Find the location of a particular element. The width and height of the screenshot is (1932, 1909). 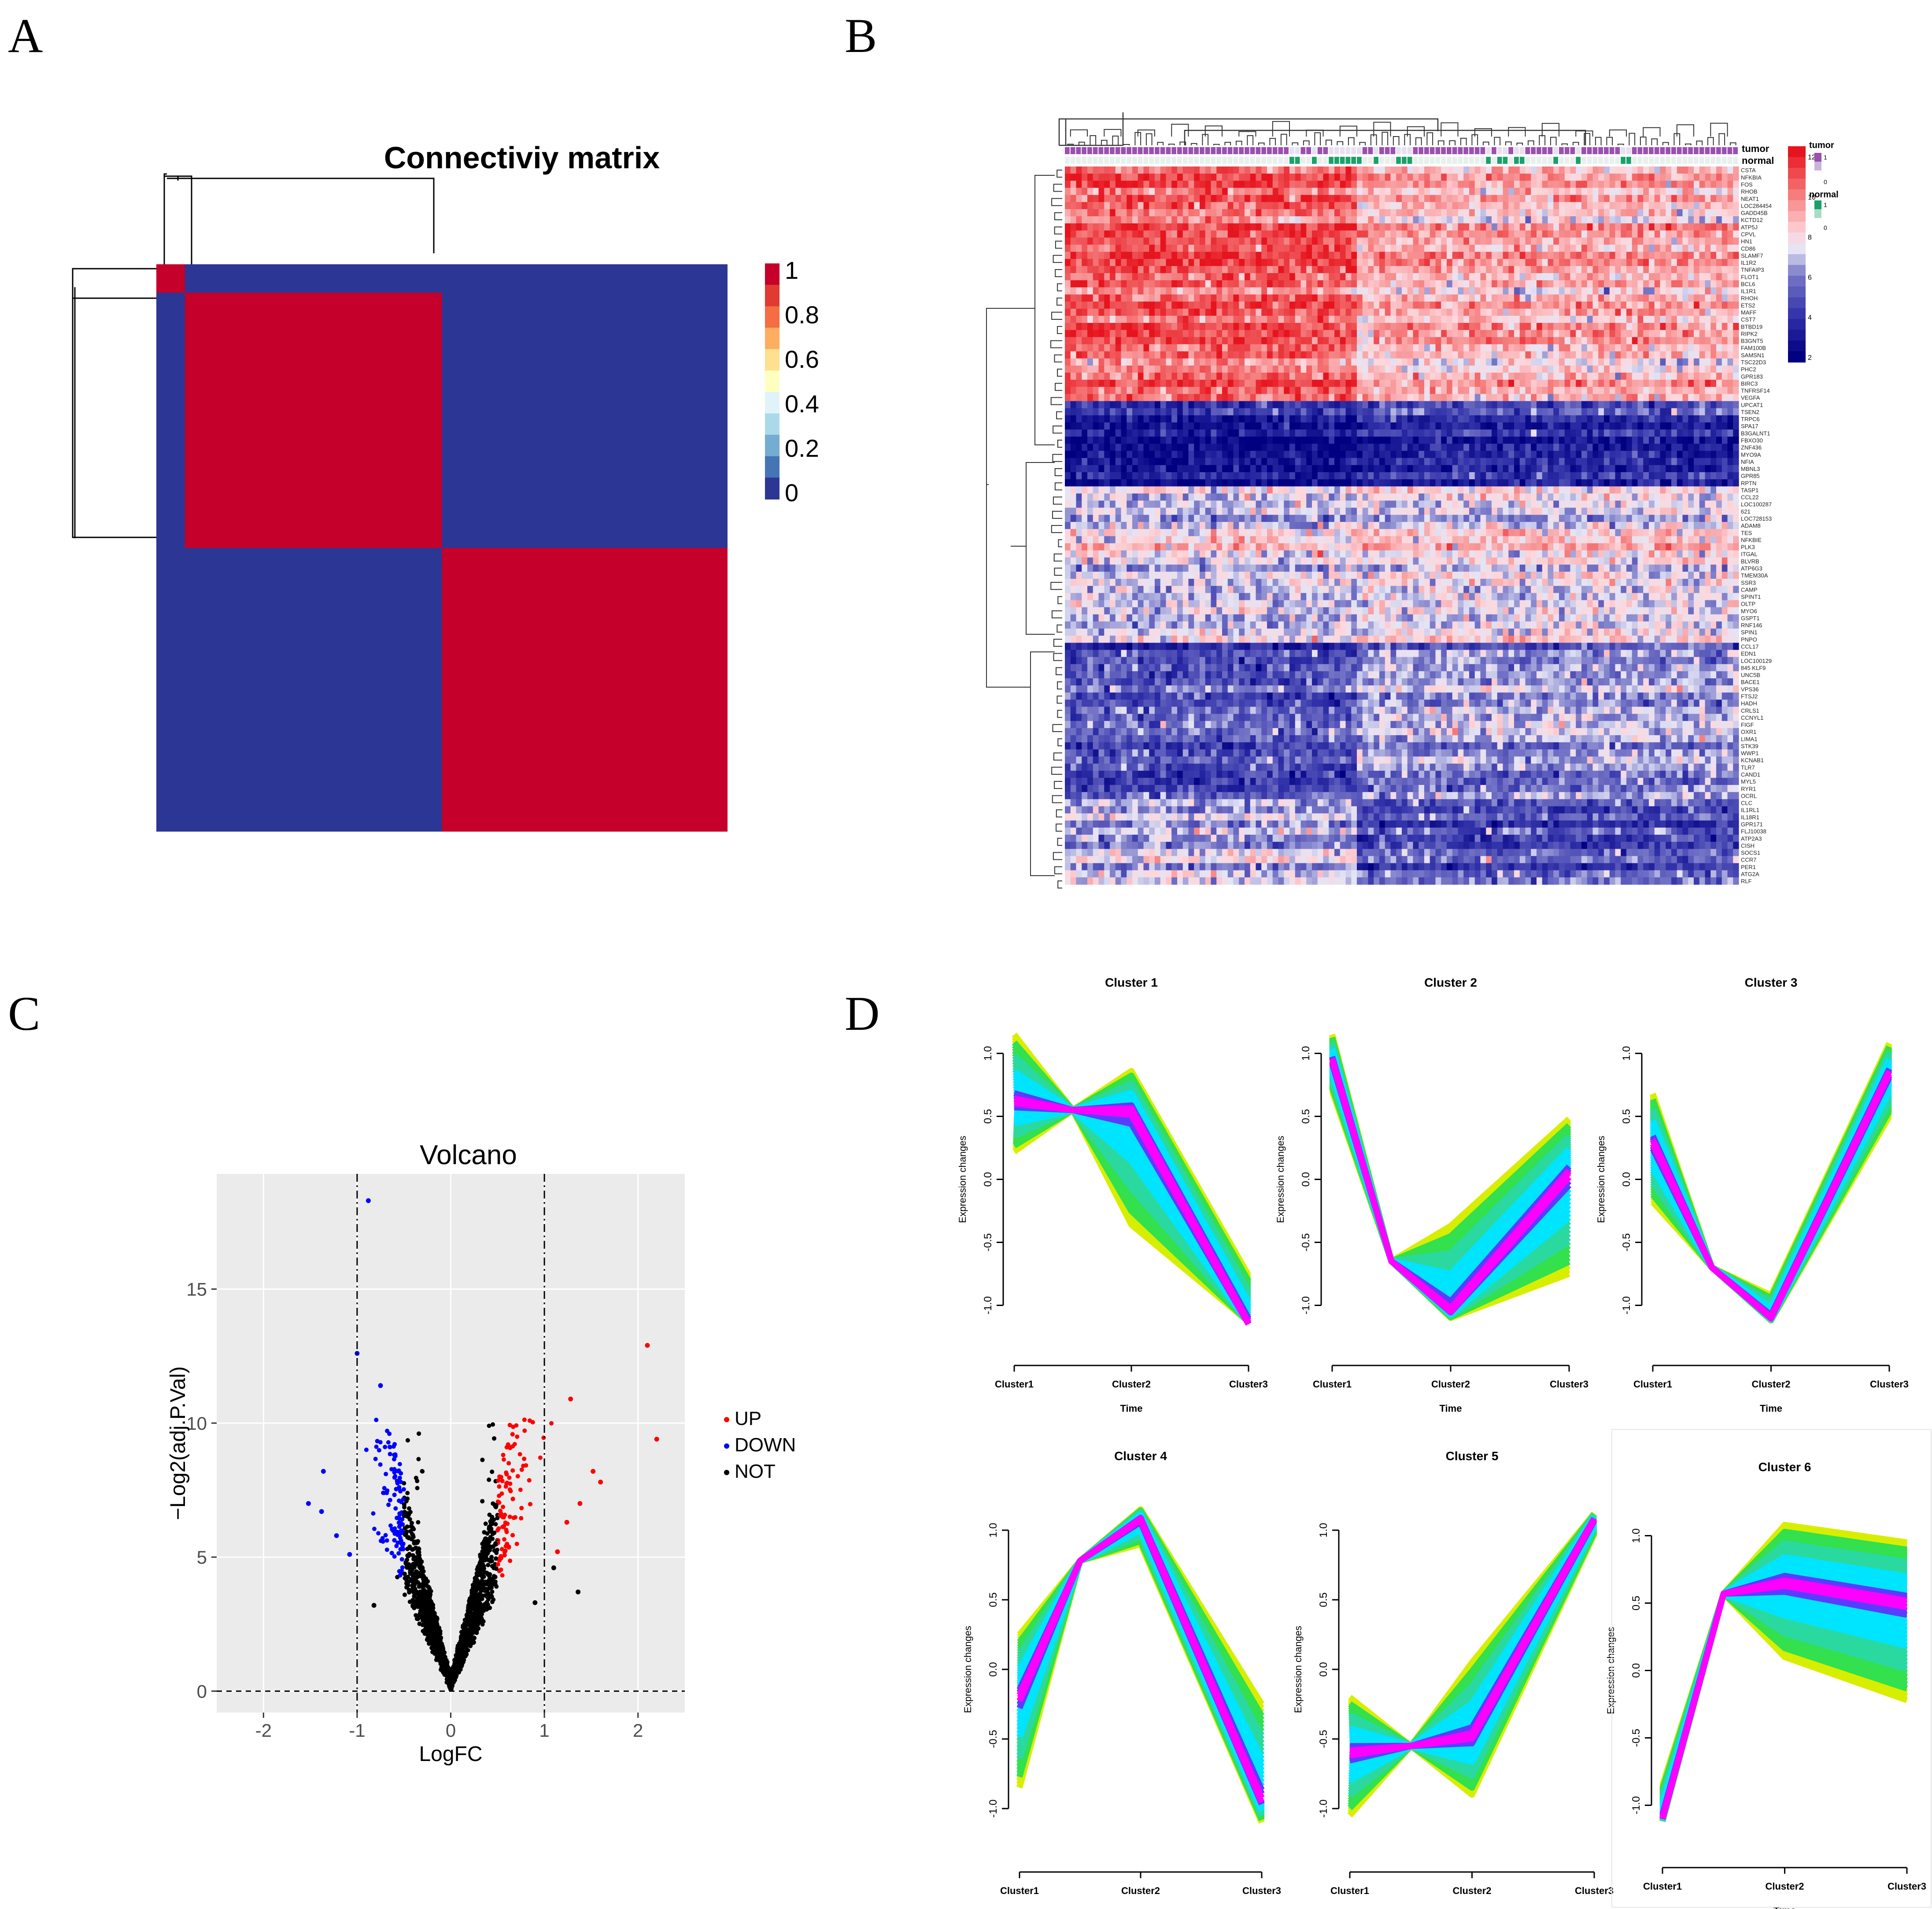

gene-label: GPR85 is located at coordinates (1750, 476).